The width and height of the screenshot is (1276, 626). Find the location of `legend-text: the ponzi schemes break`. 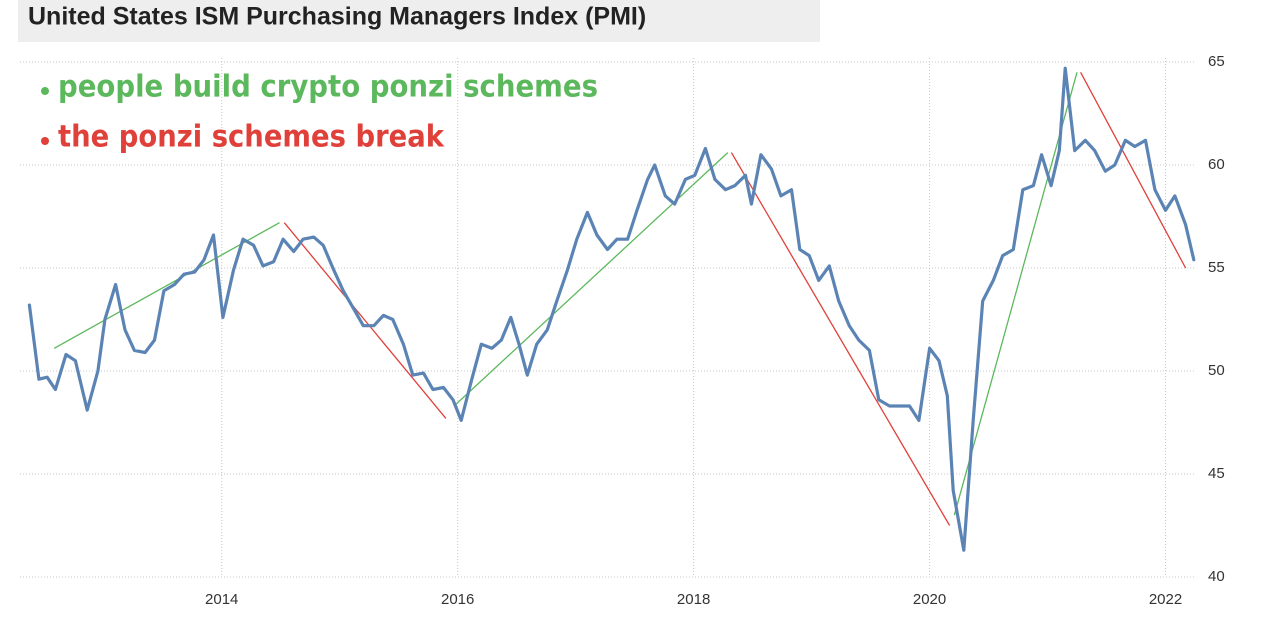

legend-text: the ponzi schemes break is located at coordinates (251, 137).